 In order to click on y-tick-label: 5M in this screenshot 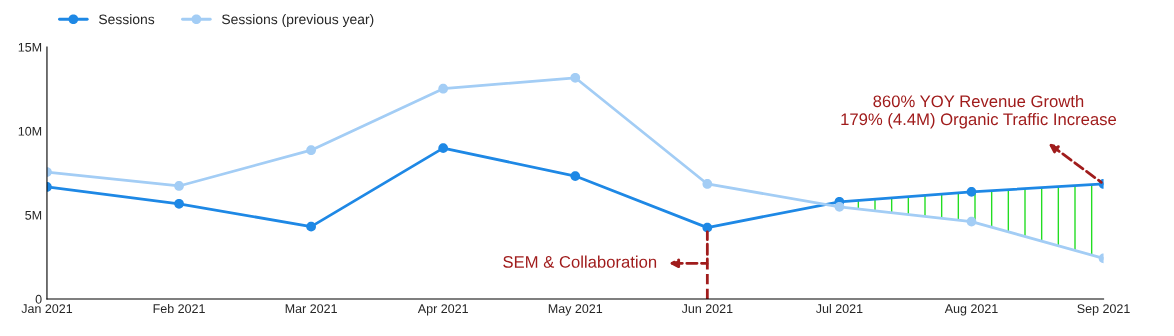, I will do `click(33, 215)`.